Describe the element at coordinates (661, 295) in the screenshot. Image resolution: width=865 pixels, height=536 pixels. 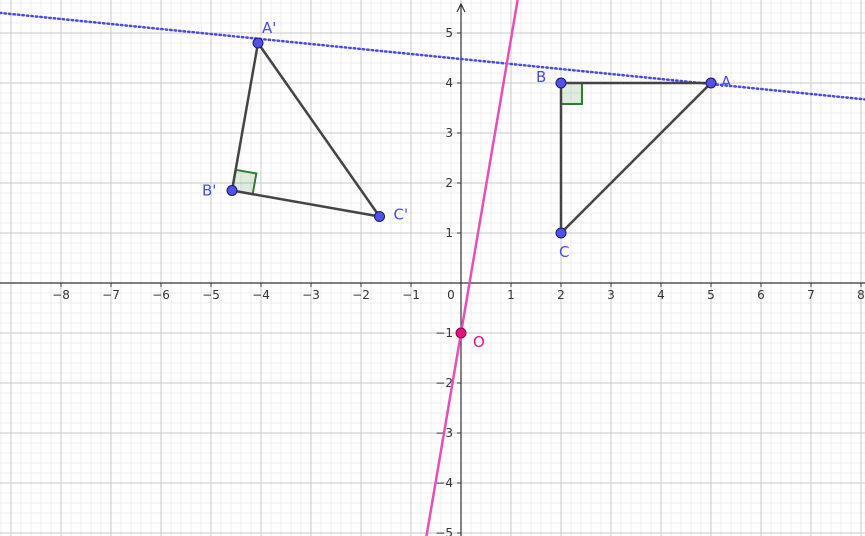
I see `x-tick-label: 4` at that location.